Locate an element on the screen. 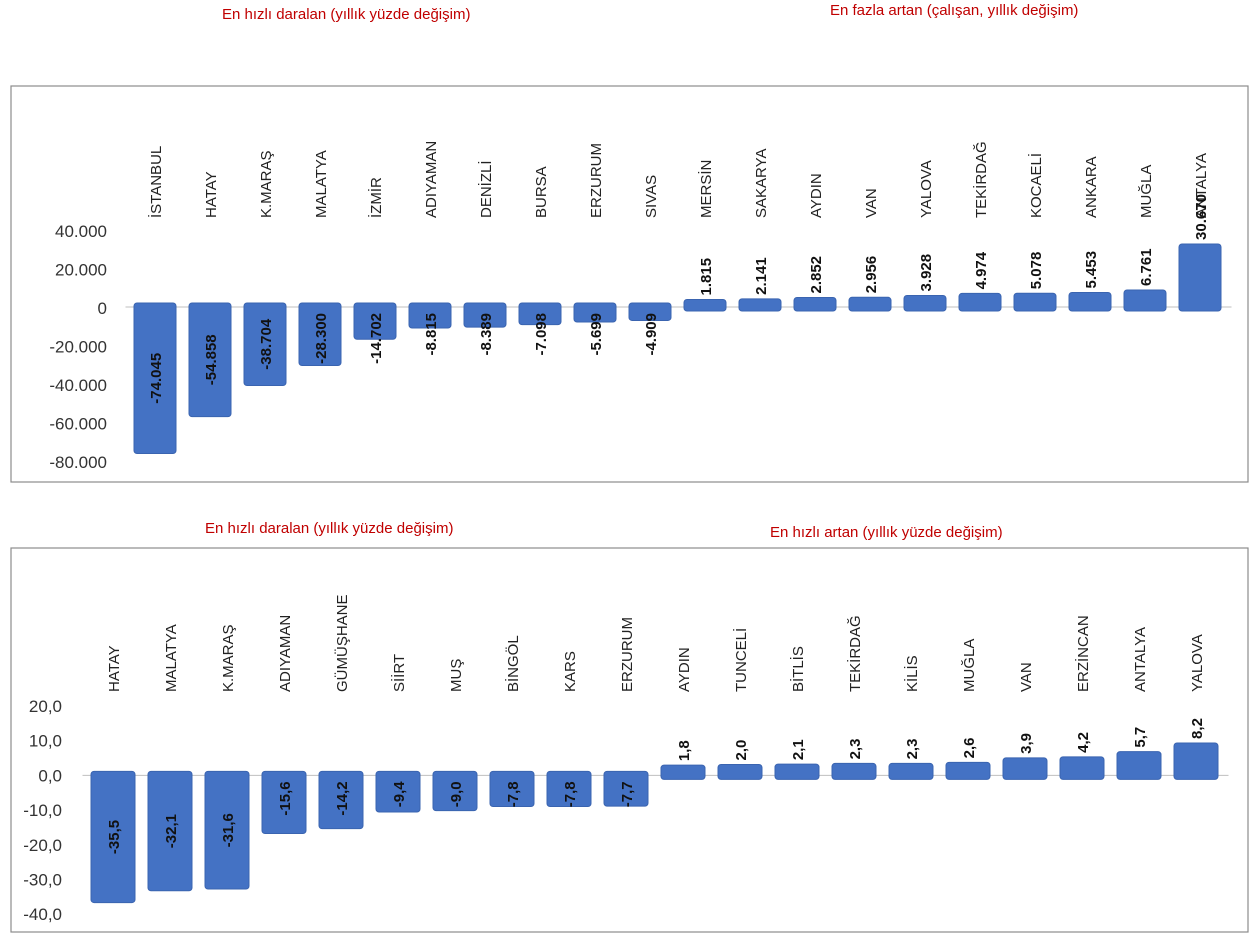 Image resolution: width=1260 pixels, height=936 pixels. chart1-data-label: -54.858 is located at coordinates (211, 359).